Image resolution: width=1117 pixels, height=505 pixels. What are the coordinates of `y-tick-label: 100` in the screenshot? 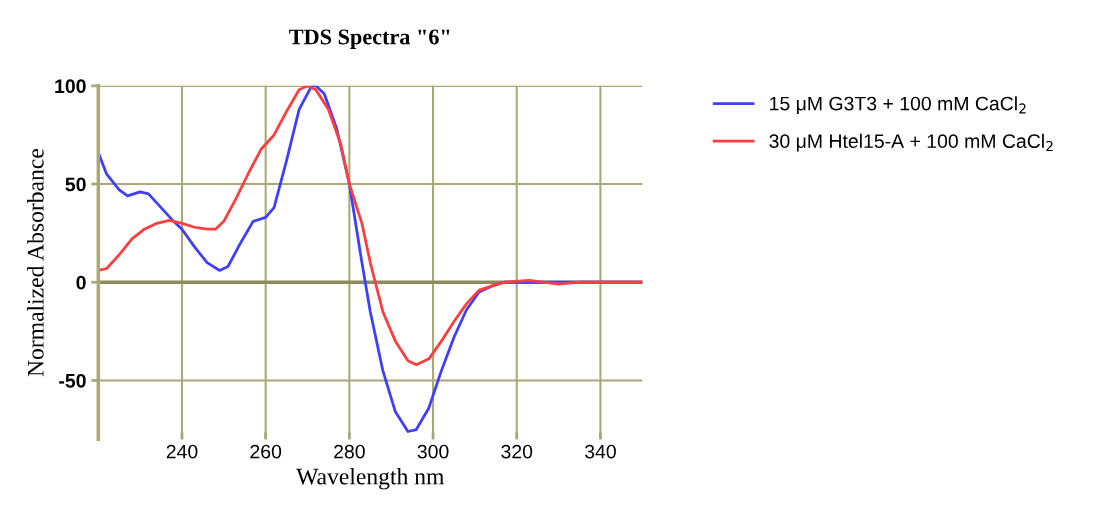 It's located at (70, 86).